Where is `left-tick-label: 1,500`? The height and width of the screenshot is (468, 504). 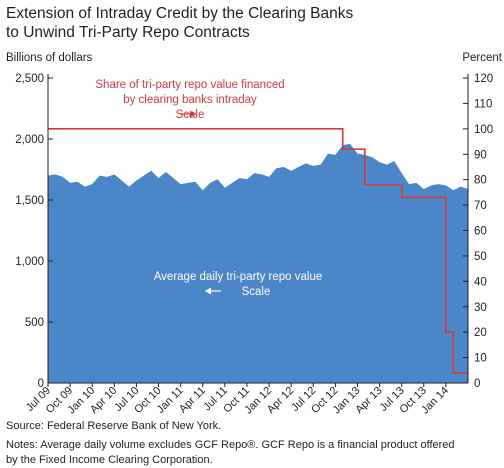 left-tick-label: 1,500 is located at coordinates (29, 201).